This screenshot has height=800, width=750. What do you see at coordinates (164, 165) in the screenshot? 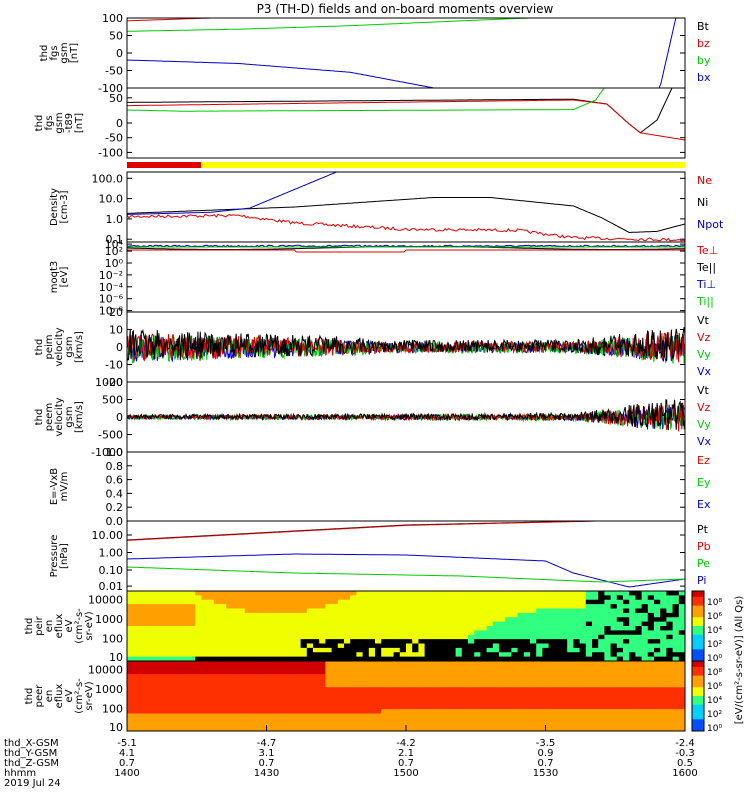
I see `mode-bar-red` at bounding box center [164, 165].